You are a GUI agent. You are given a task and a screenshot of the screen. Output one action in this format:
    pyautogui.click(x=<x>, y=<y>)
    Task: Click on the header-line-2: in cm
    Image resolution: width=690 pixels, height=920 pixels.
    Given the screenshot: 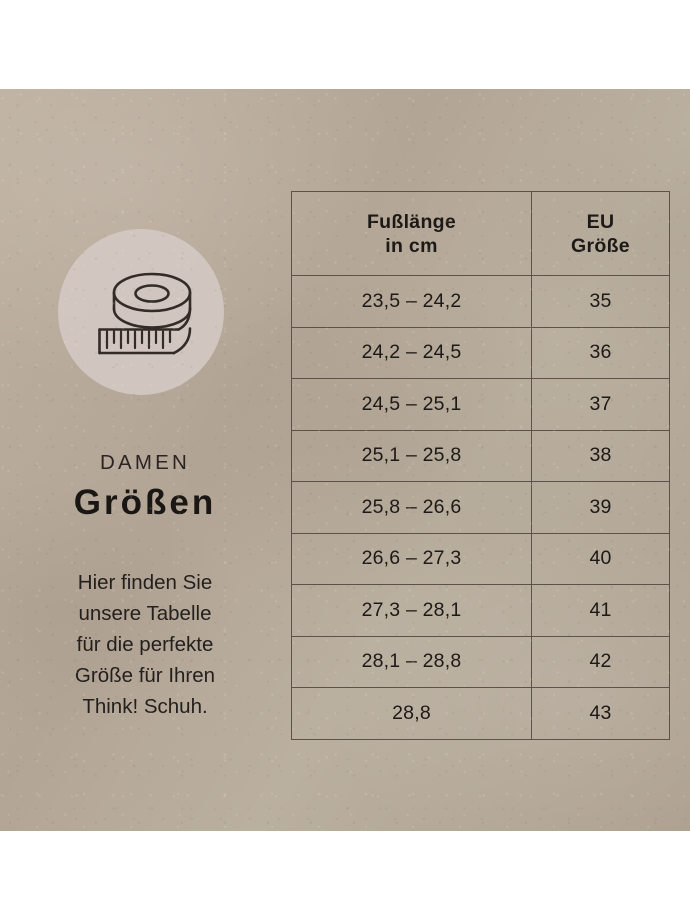 What is the action you would take?
    pyautogui.click(x=411, y=245)
    